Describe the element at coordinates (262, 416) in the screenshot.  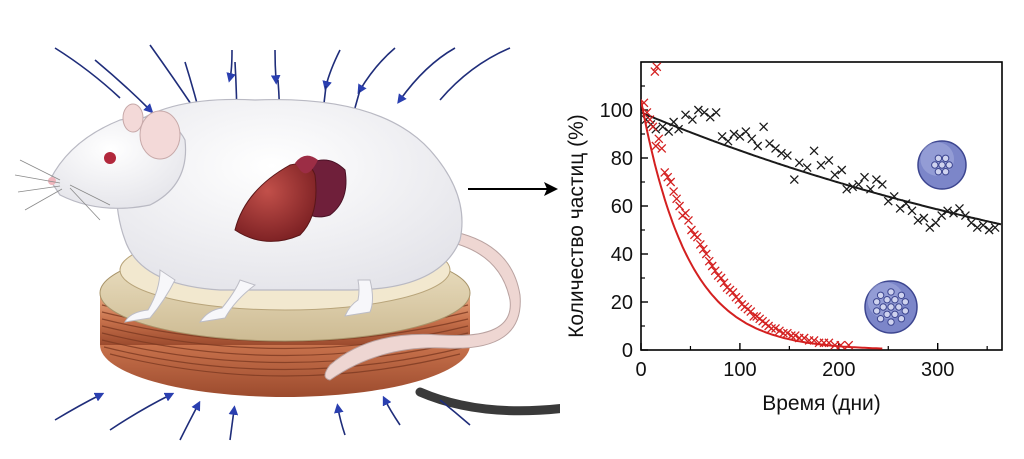
I see `magnetic-field-lines-lower` at that location.